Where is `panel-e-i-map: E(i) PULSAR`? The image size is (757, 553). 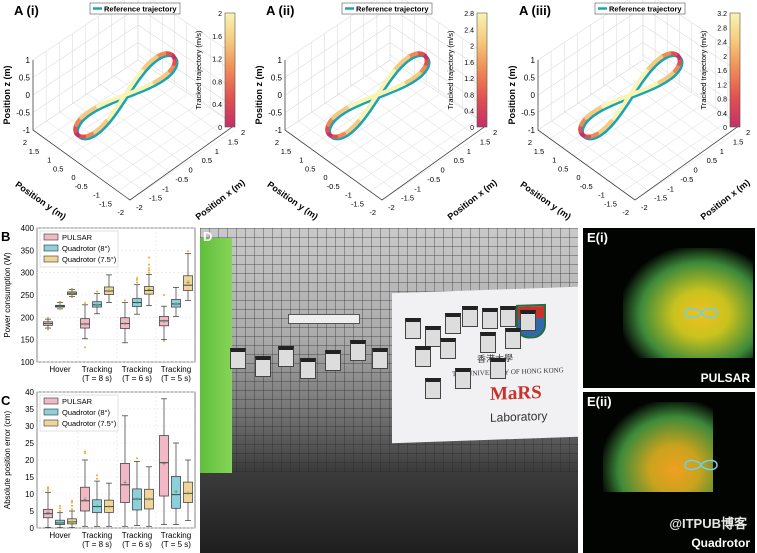 panel-e-i-map: E(i) PULSAR is located at coordinates (669, 308).